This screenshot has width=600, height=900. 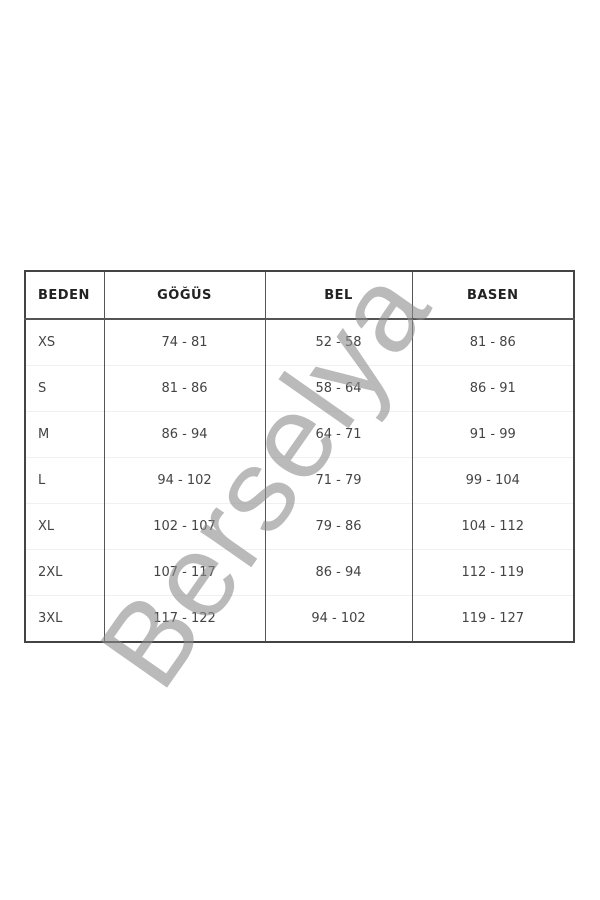 I want to click on cell-size: 3XL, so click(x=64, y=618).